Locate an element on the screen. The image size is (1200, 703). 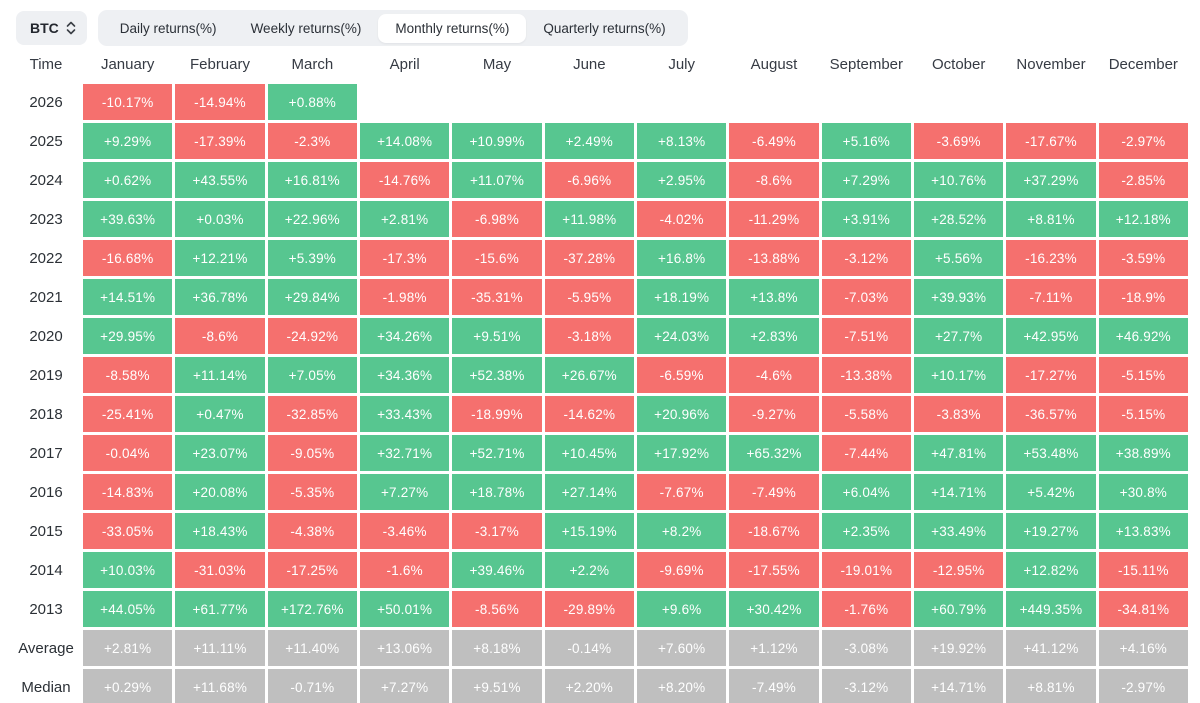
row-label-average: Average is located at coordinates (46, 648).